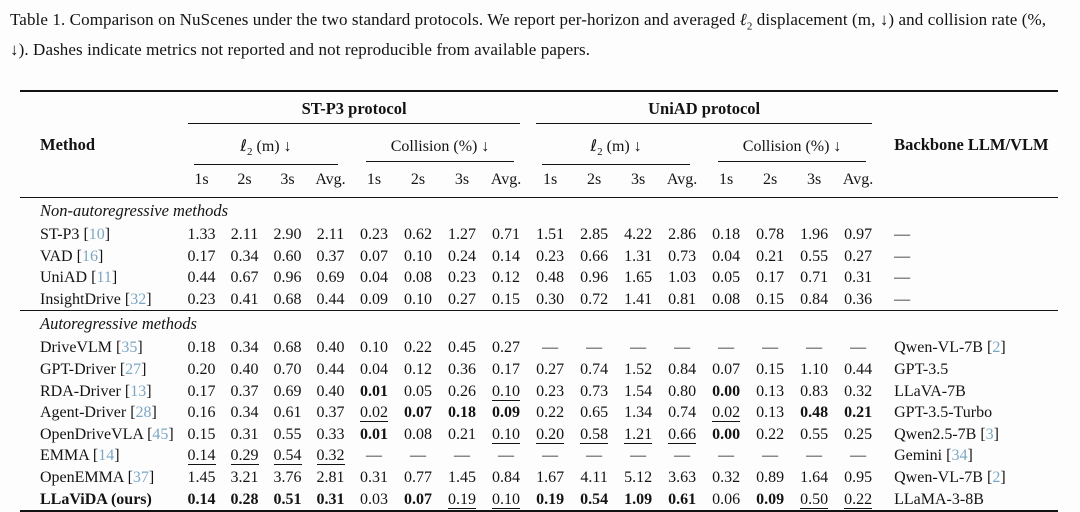 The image size is (1080, 512). Describe the element at coordinates (682, 299) in the screenshot. I see `metric-value: 0.81` at that location.